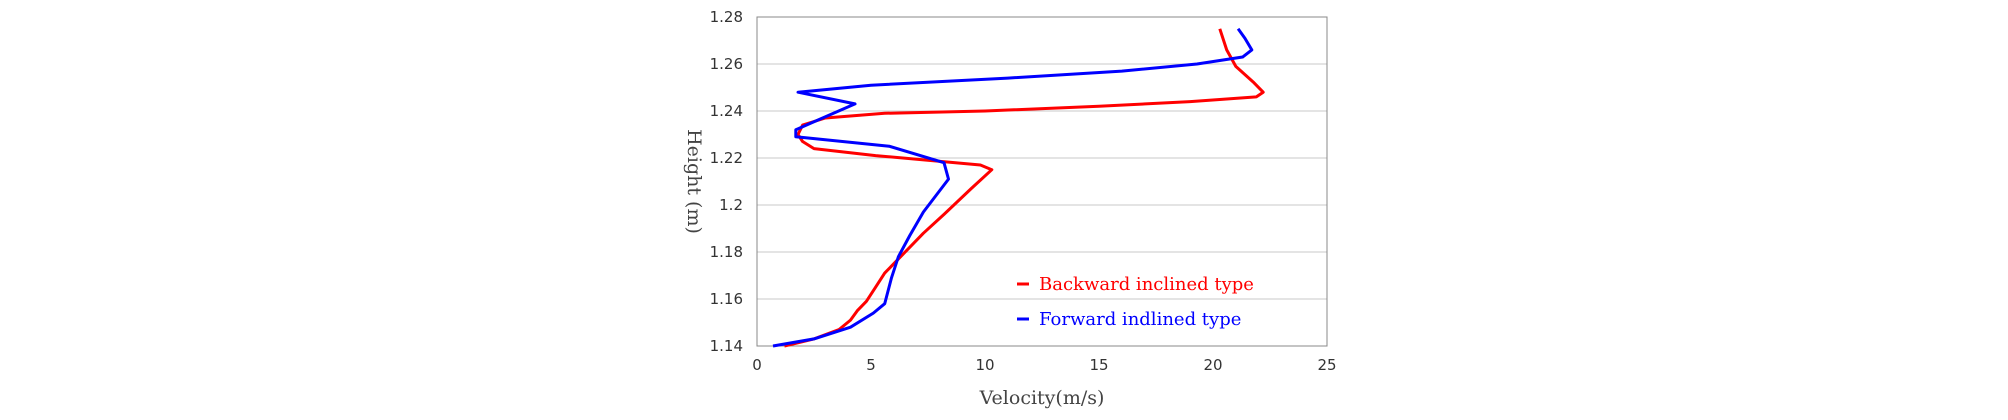 The height and width of the screenshot is (420, 2008). Describe the element at coordinates (694, 181) in the screenshot. I see `y-axis-title: Height (m)` at that location.